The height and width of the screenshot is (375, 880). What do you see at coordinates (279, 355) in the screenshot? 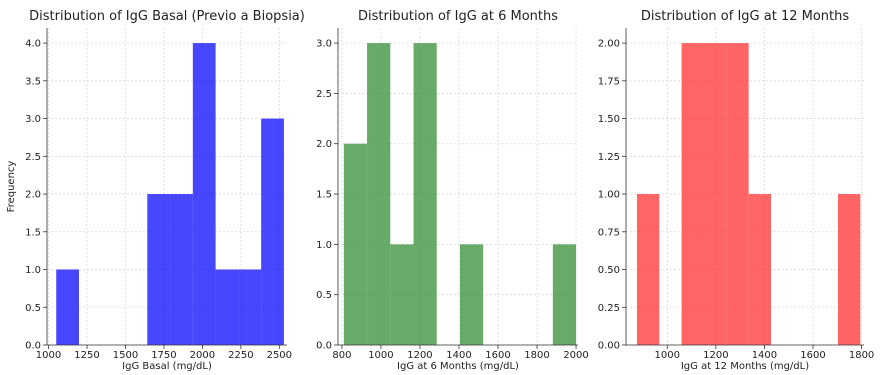
I see `x-tick-label: 2500` at bounding box center [279, 355].